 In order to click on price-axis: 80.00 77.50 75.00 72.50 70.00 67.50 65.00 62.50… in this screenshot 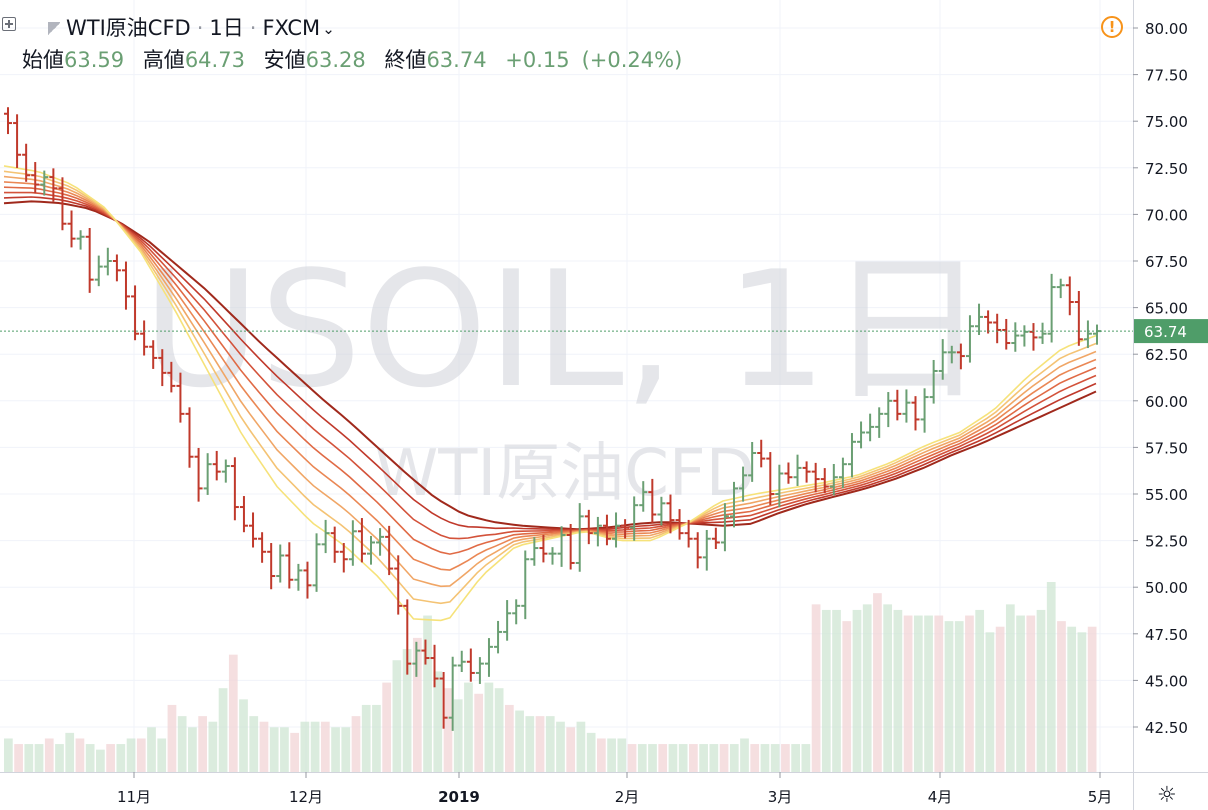, I will do `click(1160, 378)`.